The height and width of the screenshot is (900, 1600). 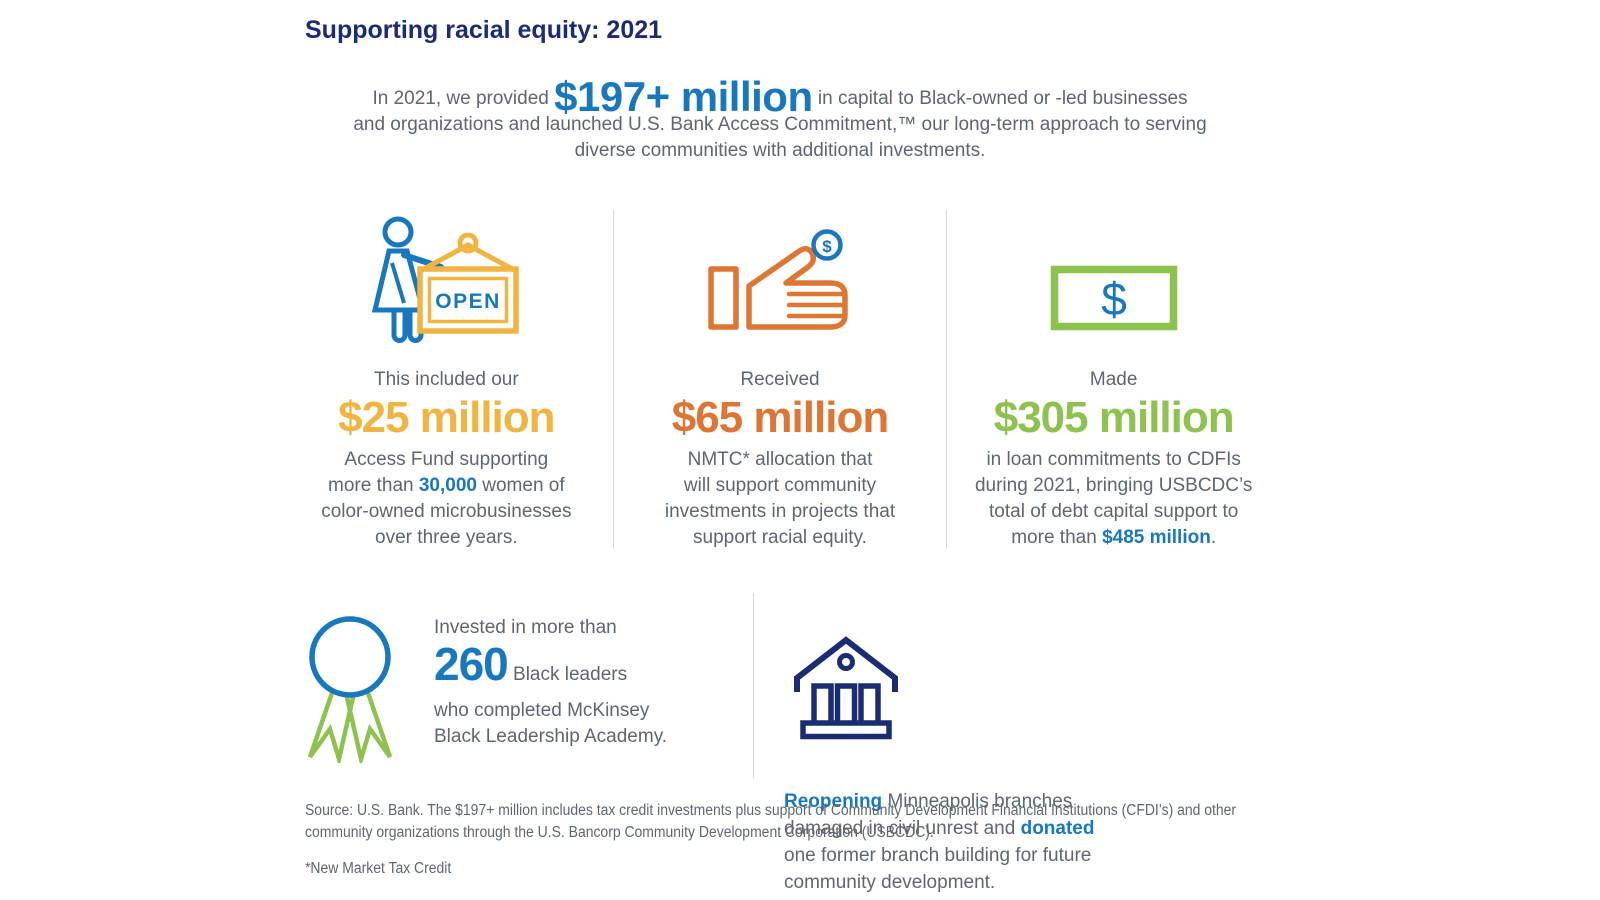 What do you see at coordinates (780, 459) in the screenshot?
I see `stat2-body-l1: NMTC* allocation that` at bounding box center [780, 459].